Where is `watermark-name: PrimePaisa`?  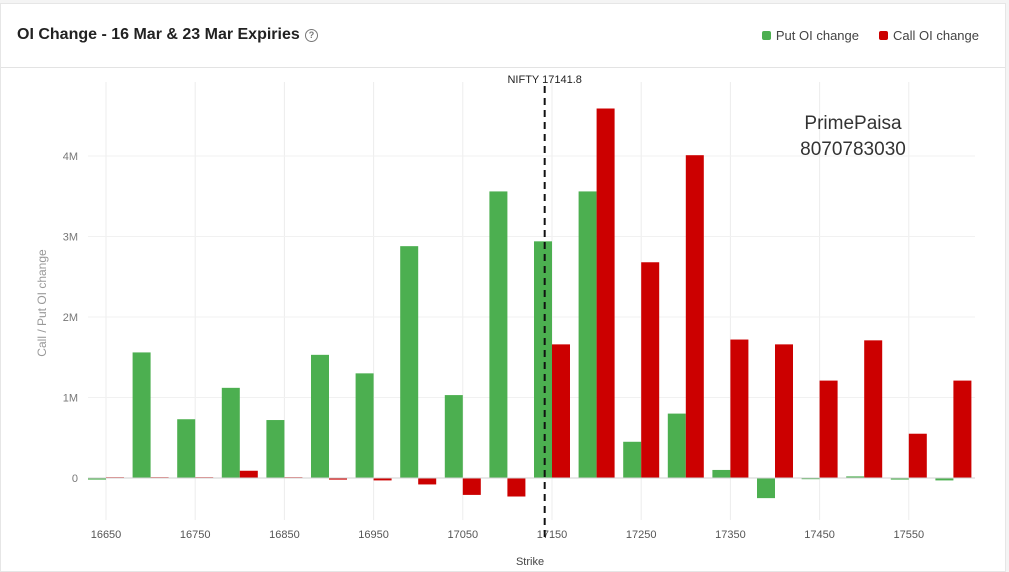
watermark-name: PrimePaisa is located at coordinates (853, 123).